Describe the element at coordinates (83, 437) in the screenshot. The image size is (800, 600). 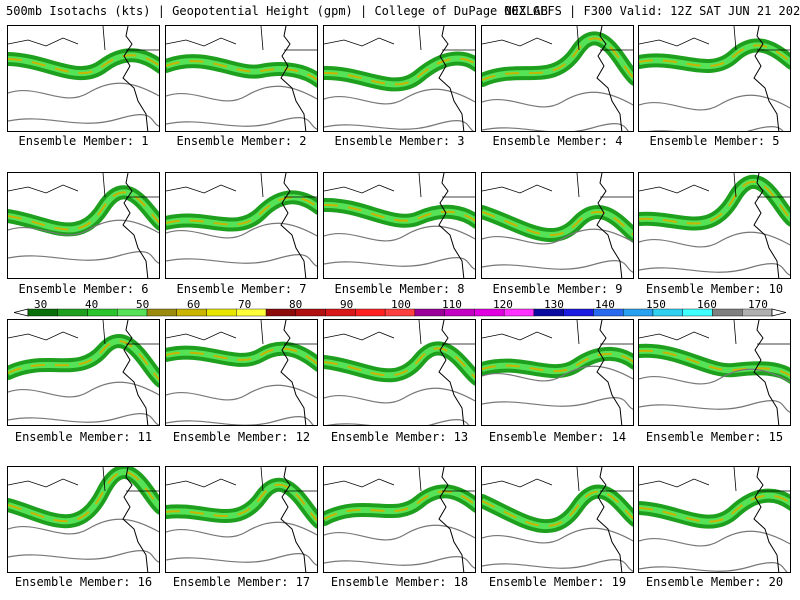
I see `ensemble-member-label: Ensemble Member: 11` at that location.